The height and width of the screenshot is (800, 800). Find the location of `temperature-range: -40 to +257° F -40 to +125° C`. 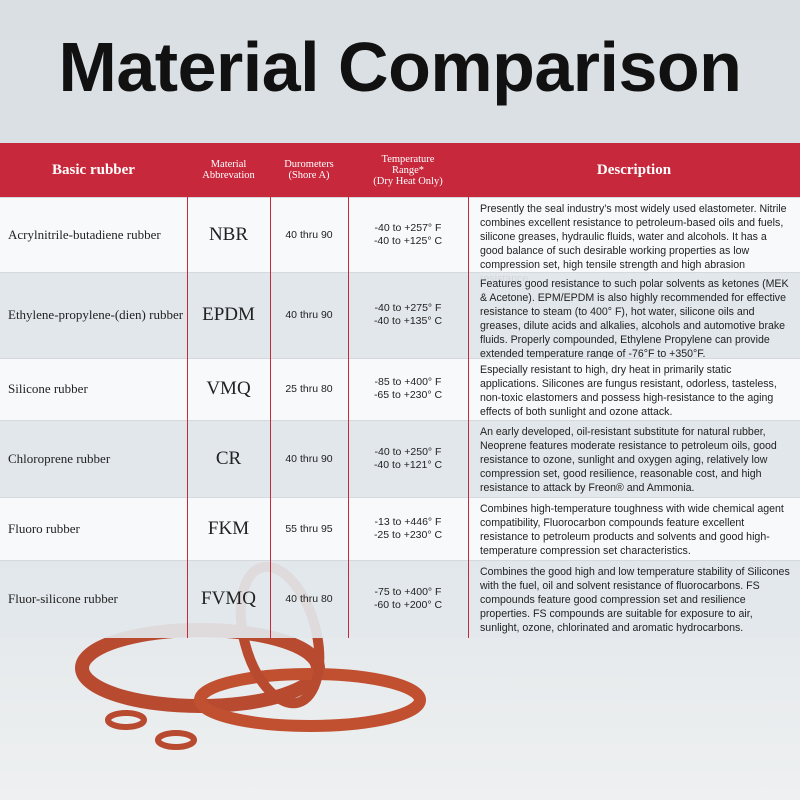

temperature-range: -40 to +257° F -40 to +125° C is located at coordinates (408, 234).